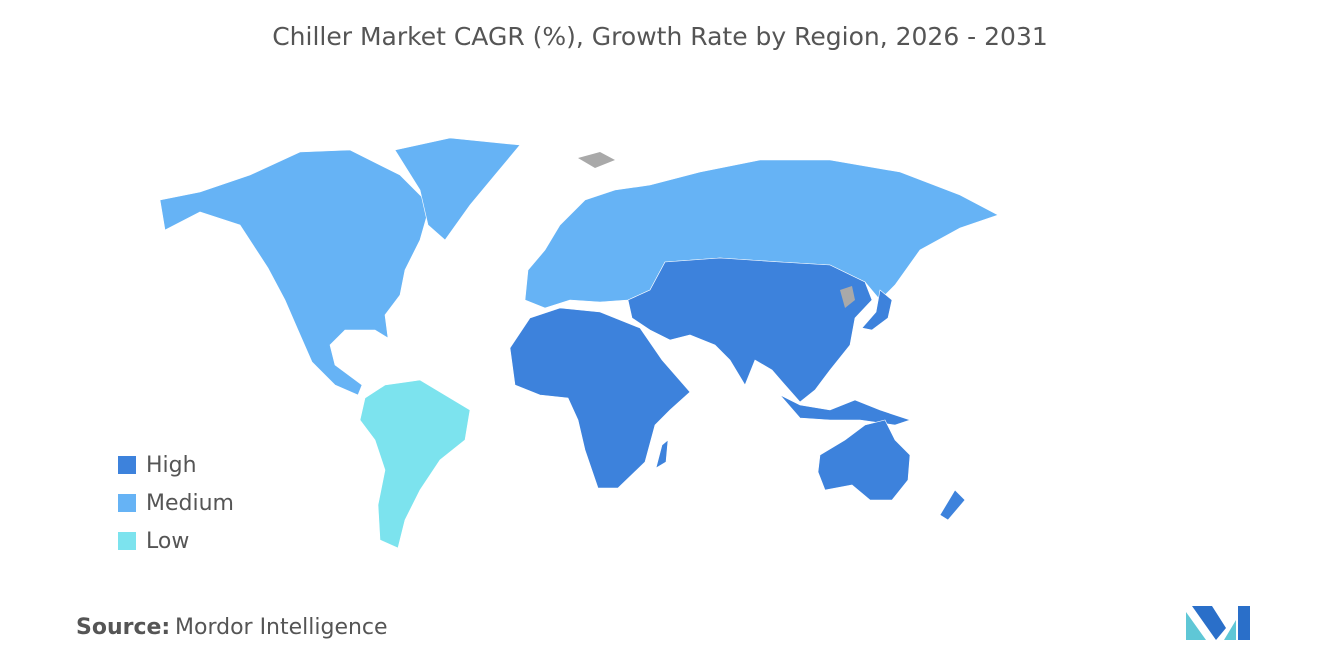  I want to click on asia, so click(750, 330).